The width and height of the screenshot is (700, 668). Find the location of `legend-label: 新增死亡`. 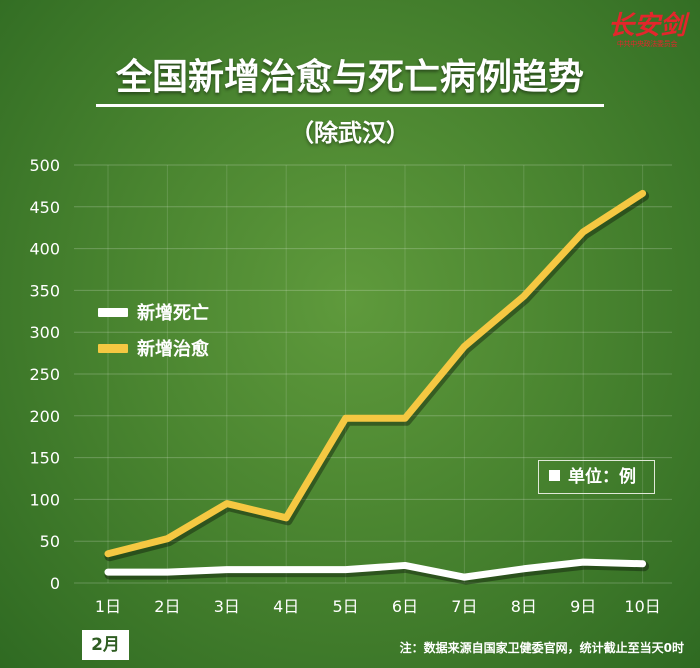

legend-label: 新增死亡 is located at coordinates (173, 313).